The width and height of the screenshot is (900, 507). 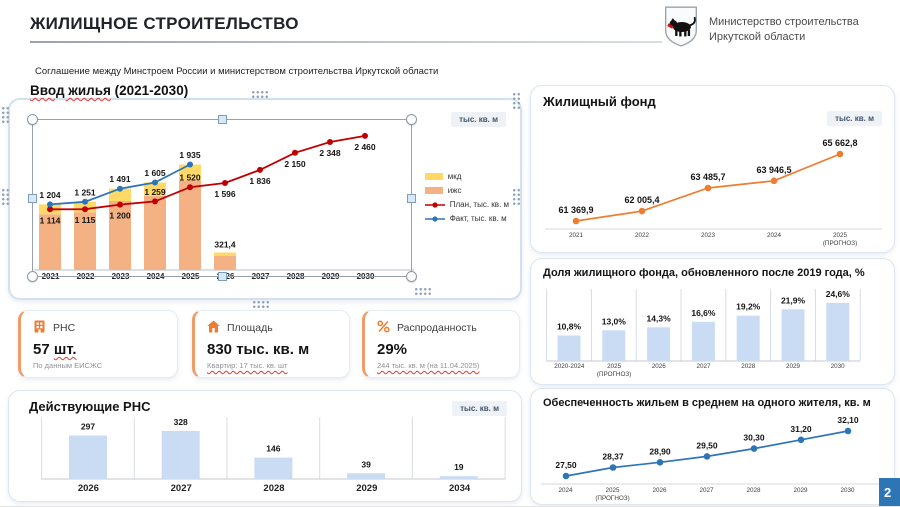 What do you see at coordinates (641, 200) in the screenshot?
I see `svg-text: 62 005,4` at bounding box center [641, 200].